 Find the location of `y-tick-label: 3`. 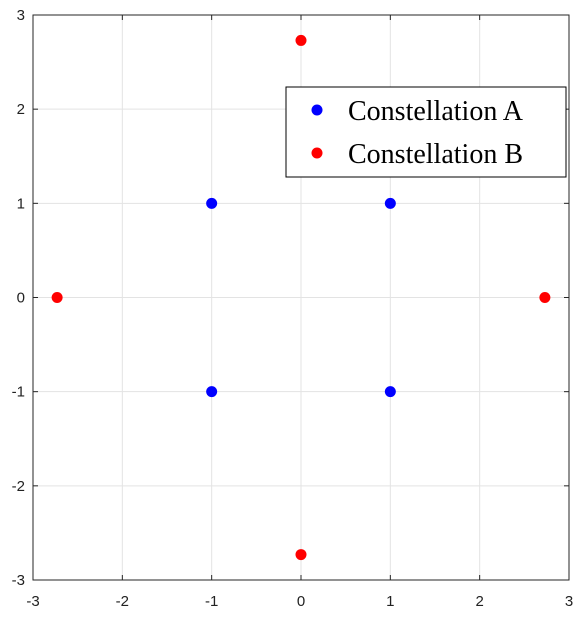

y-tick-label: 3 is located at coordinates (21, 15).